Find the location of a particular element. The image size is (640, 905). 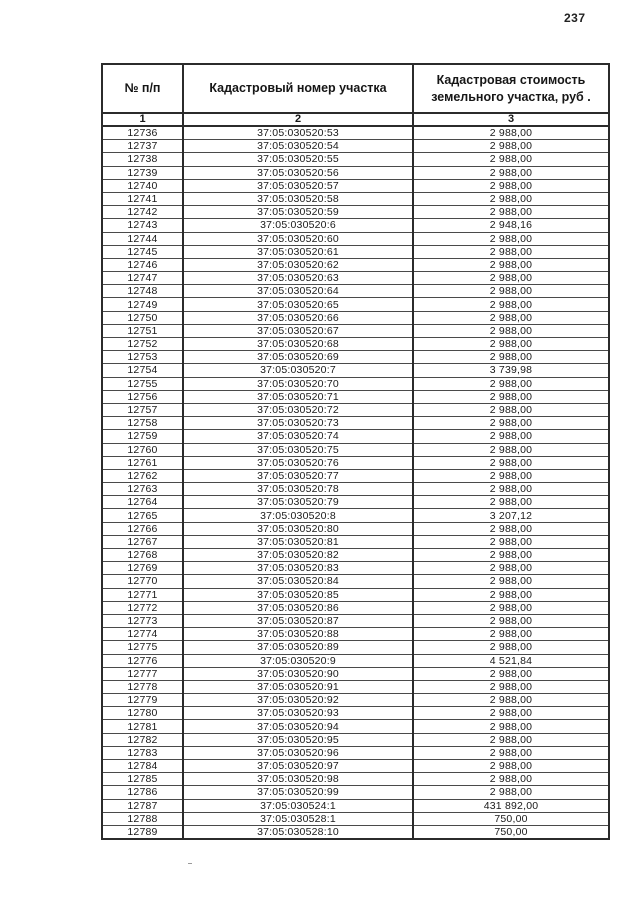

cadastral-number-cell: 37:05:030520:56 is located at coordinates (298, 173).